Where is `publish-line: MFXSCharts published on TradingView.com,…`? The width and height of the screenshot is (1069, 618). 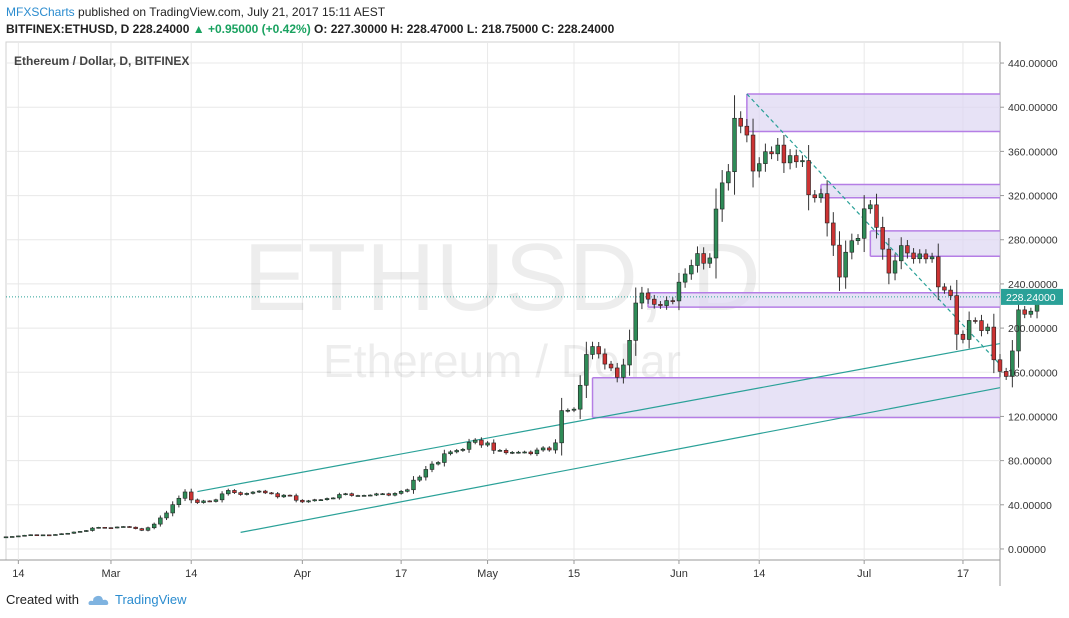 publish-line: MFXSCharts published on TradingView.com,… is located at coordinates (536, 12).